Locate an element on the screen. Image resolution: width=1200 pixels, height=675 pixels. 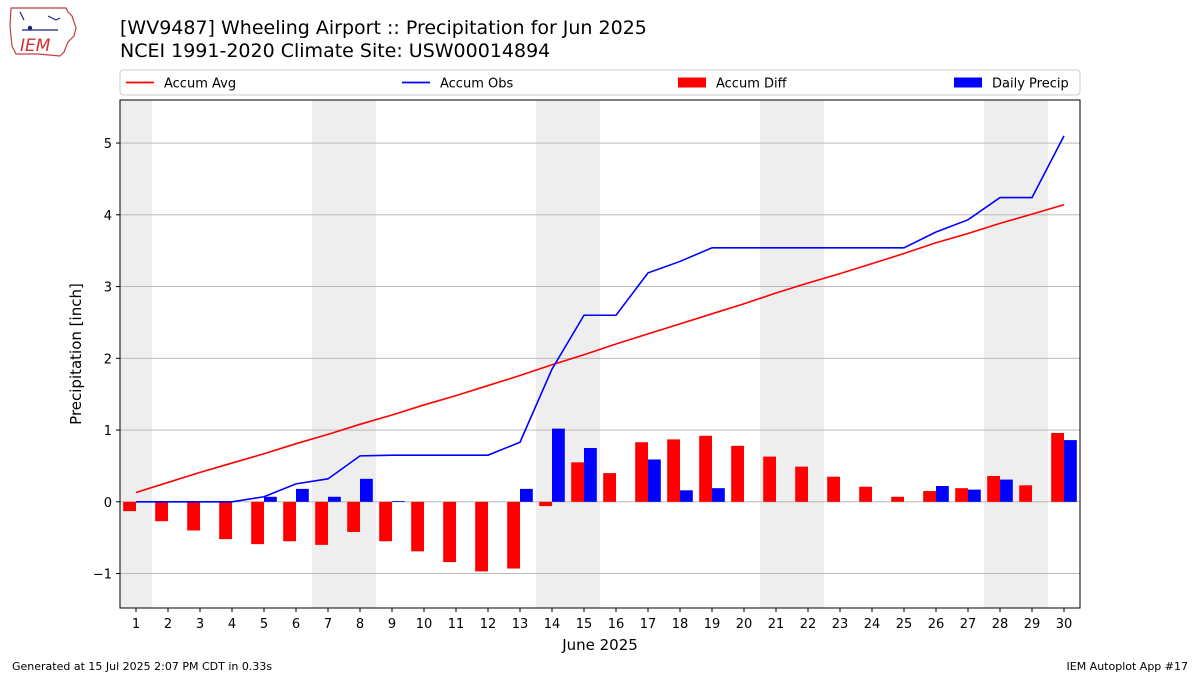
legend-box is located at coordinates (600, 82).